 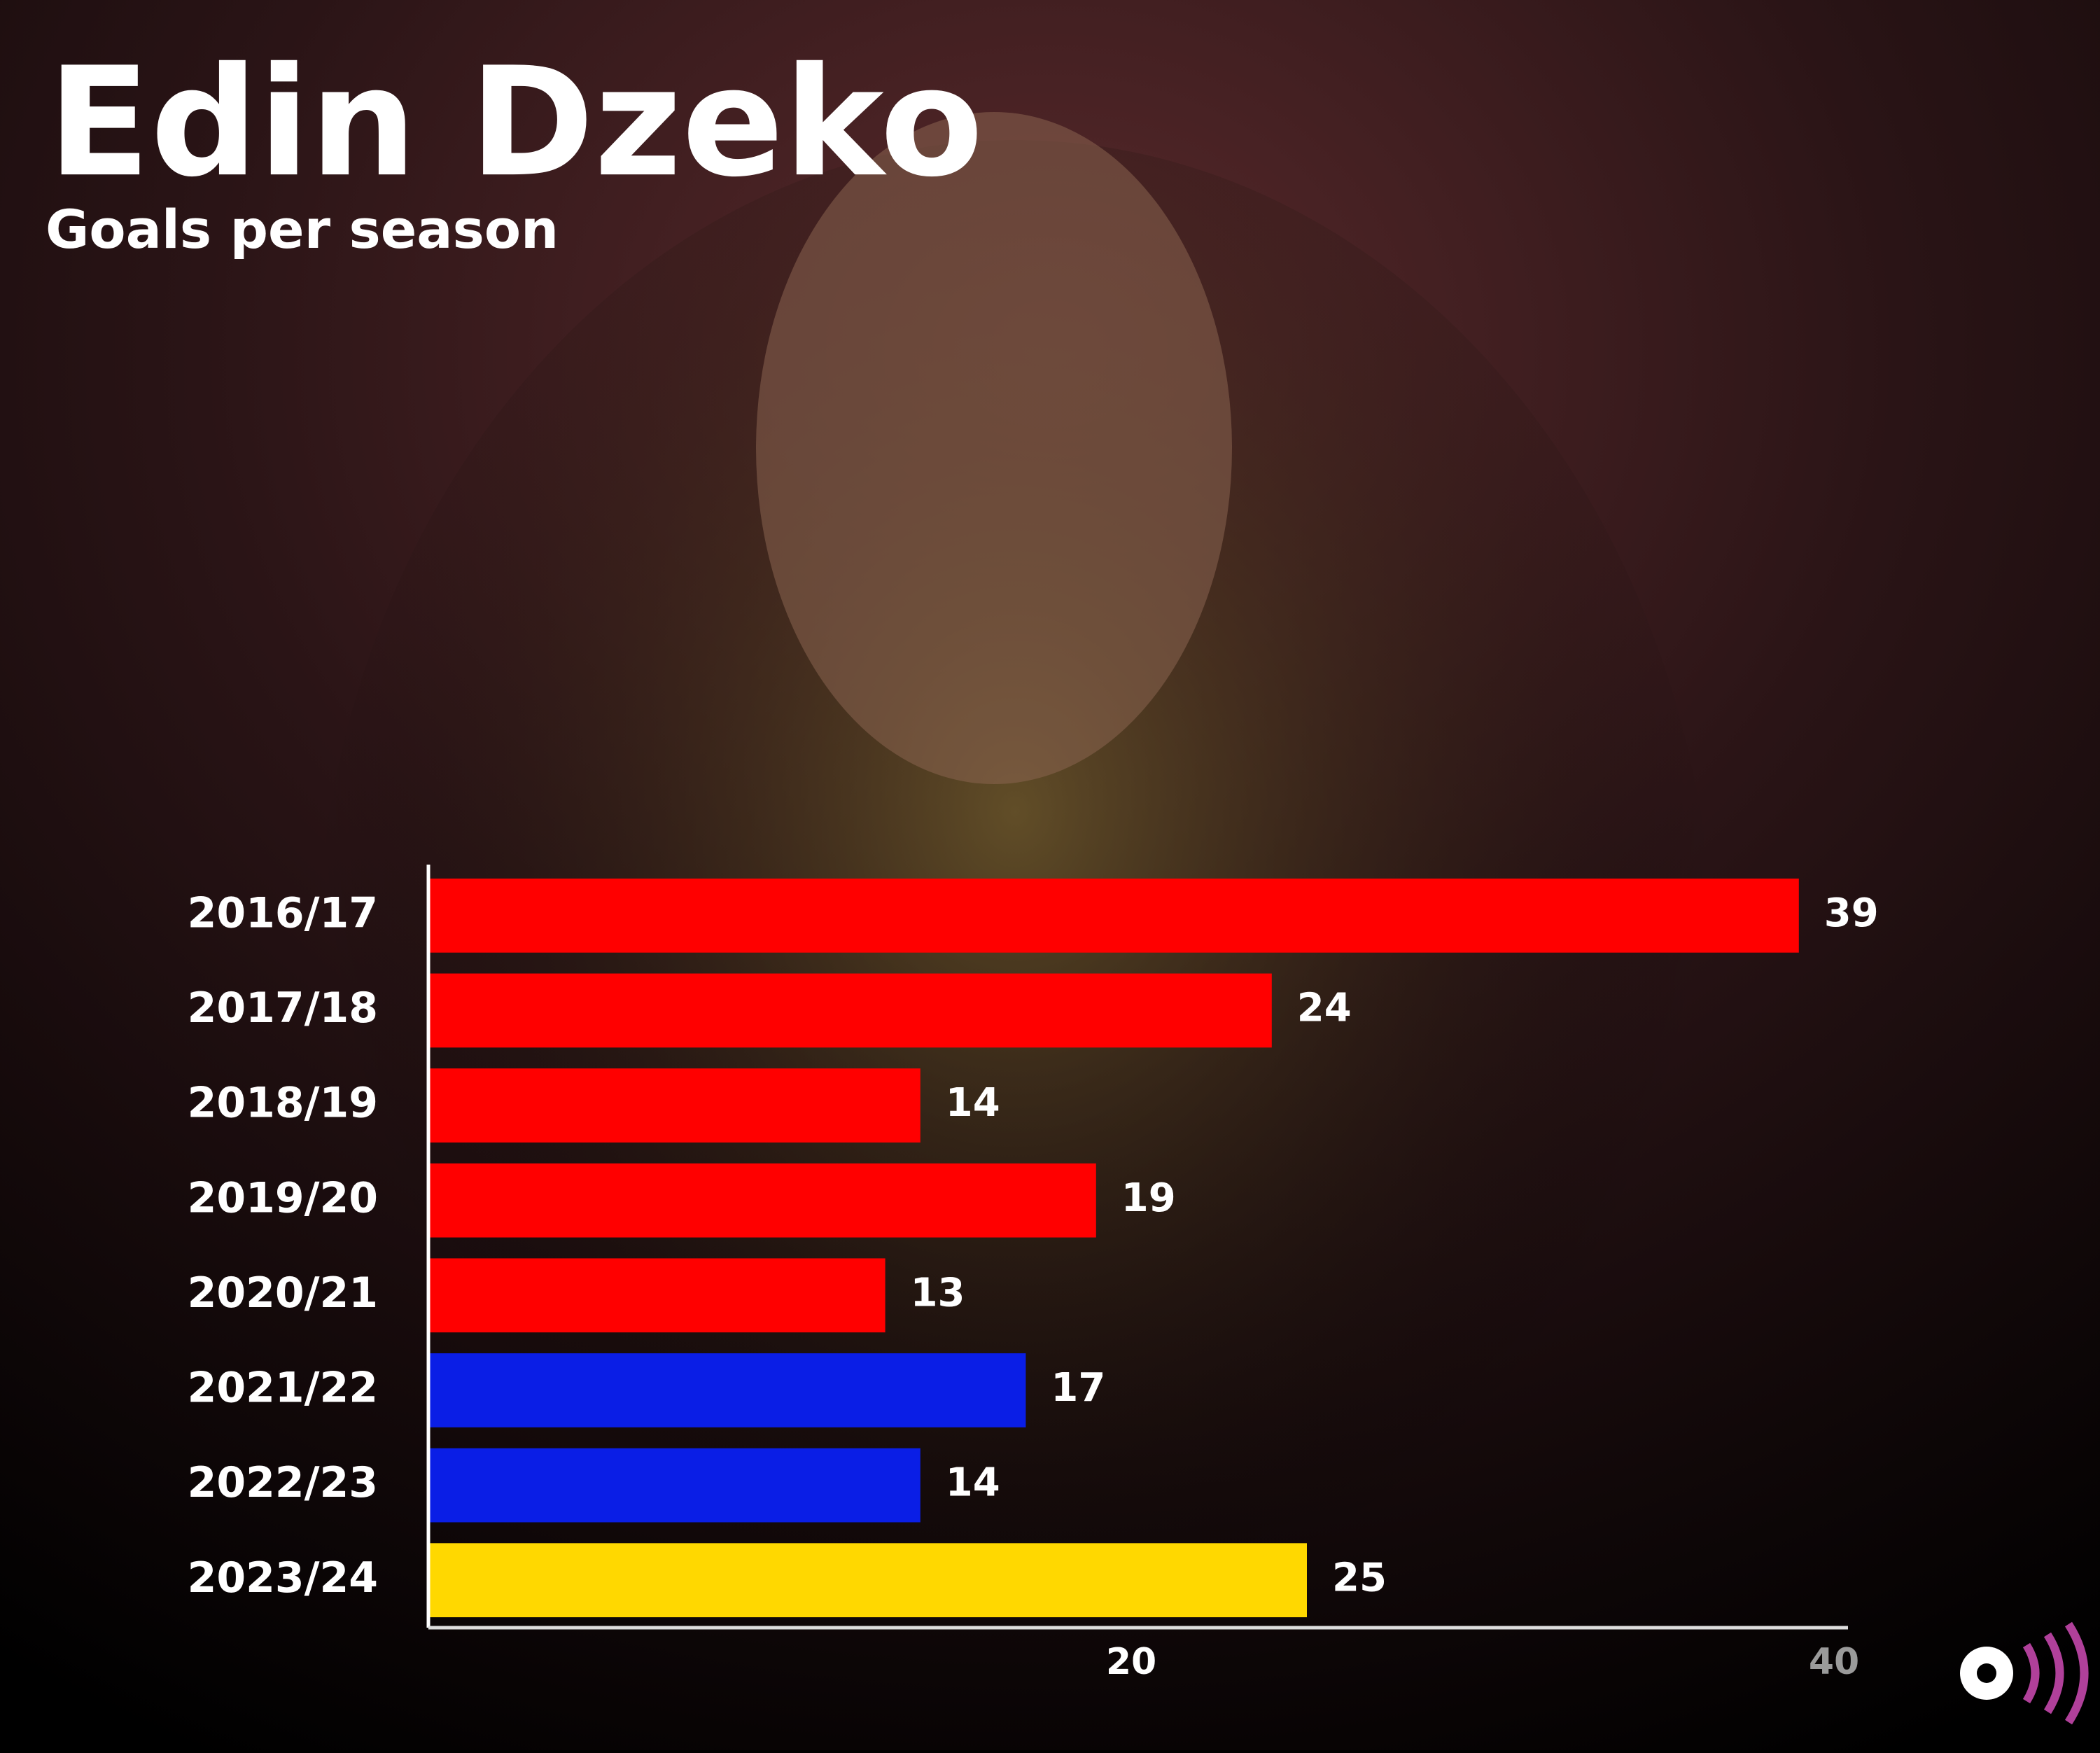 What do you see at coordinates (283, 1197) in the screenshot?
I see `y-tick-label: 2019/20` at bounding box center [283, 1197].